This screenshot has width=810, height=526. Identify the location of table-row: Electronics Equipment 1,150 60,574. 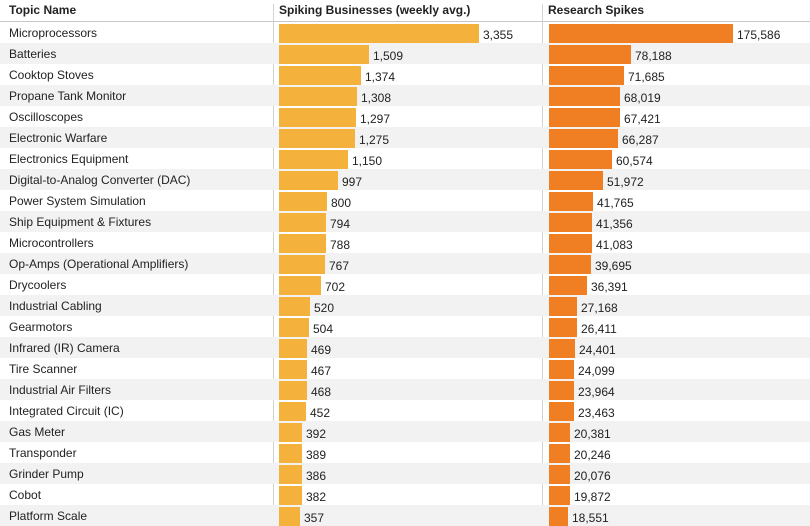
(405, 158).